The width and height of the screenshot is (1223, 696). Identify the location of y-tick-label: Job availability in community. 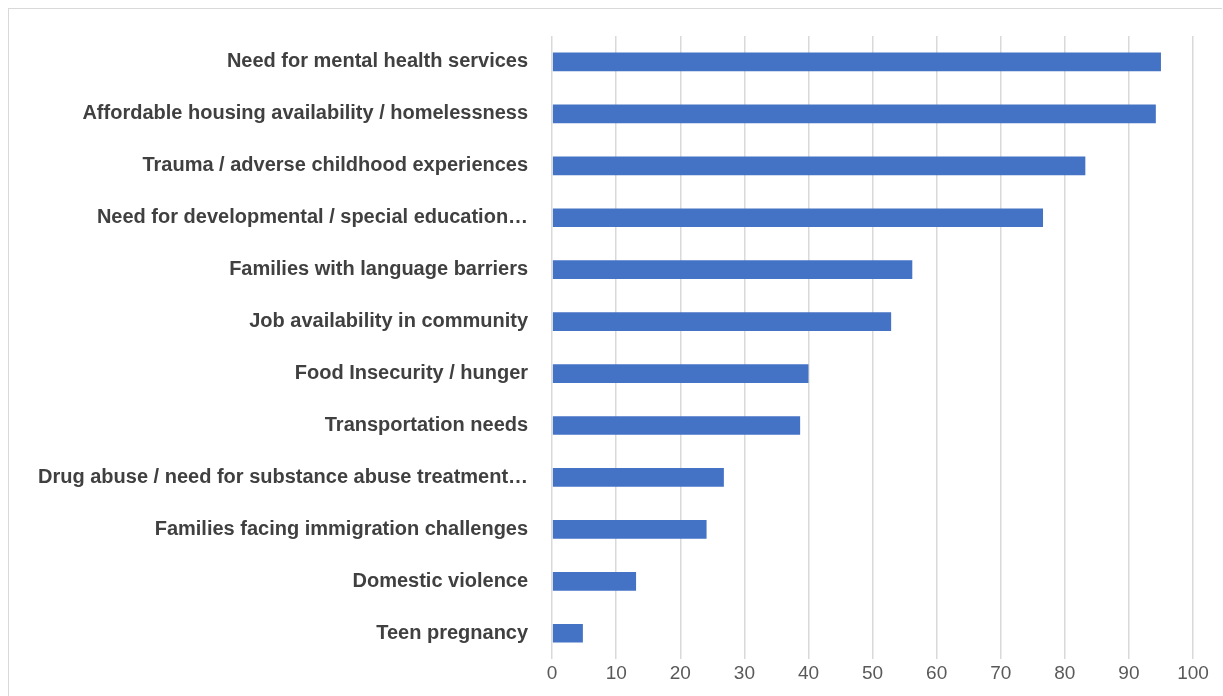
(389, 320).